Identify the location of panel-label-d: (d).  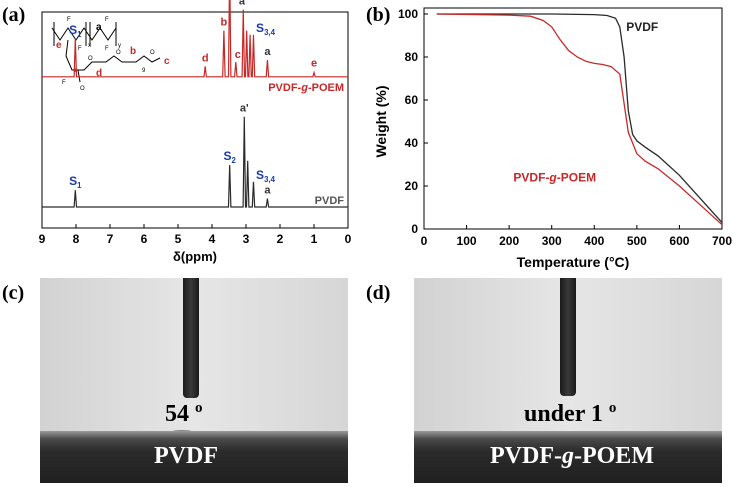
(378, 293).